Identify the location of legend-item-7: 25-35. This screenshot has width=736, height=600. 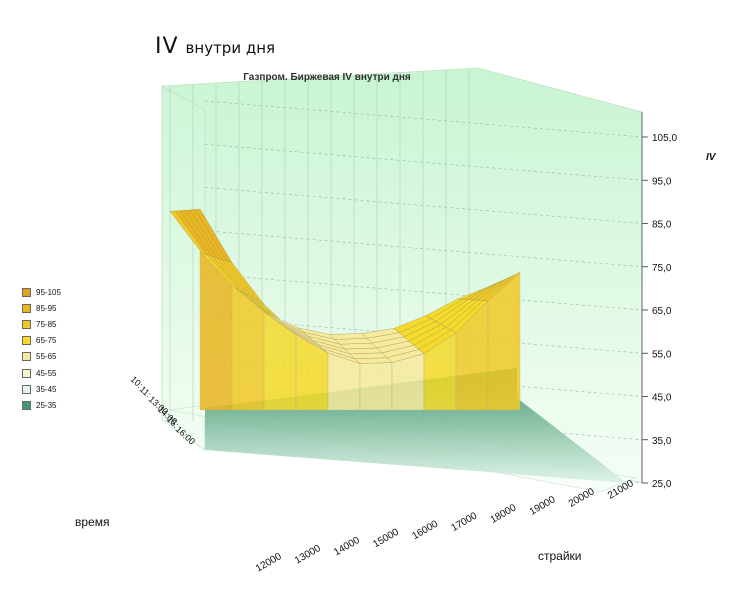
(62, 405).